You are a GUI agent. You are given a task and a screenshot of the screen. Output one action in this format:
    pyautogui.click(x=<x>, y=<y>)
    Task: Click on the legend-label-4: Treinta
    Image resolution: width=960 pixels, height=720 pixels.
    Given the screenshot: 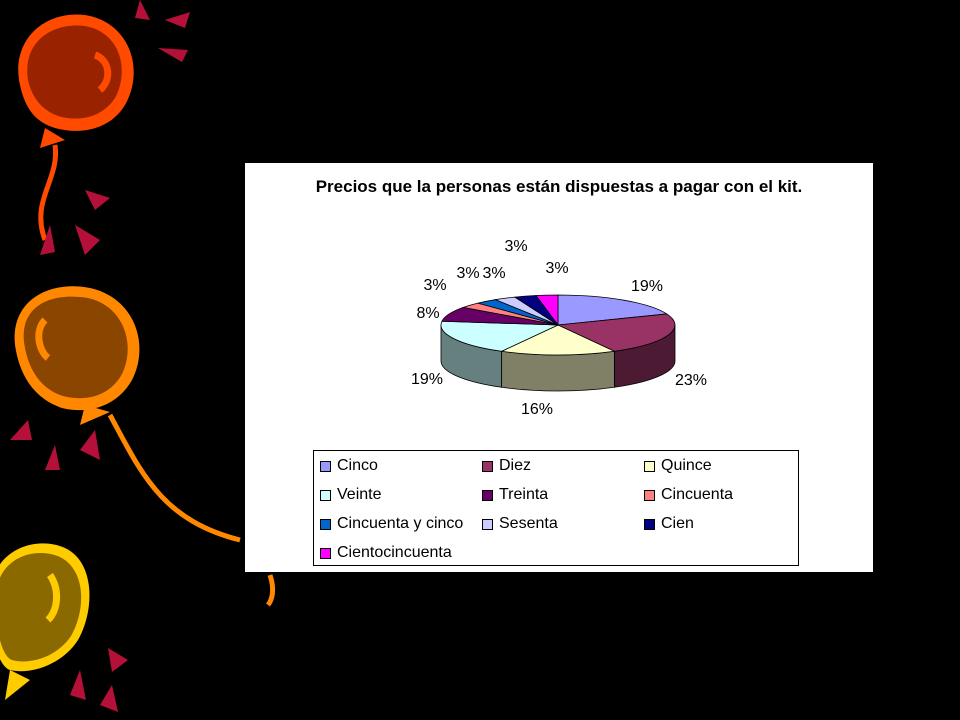 What is the action you would take?
    pyautogui.click(x=524, y=494)
    